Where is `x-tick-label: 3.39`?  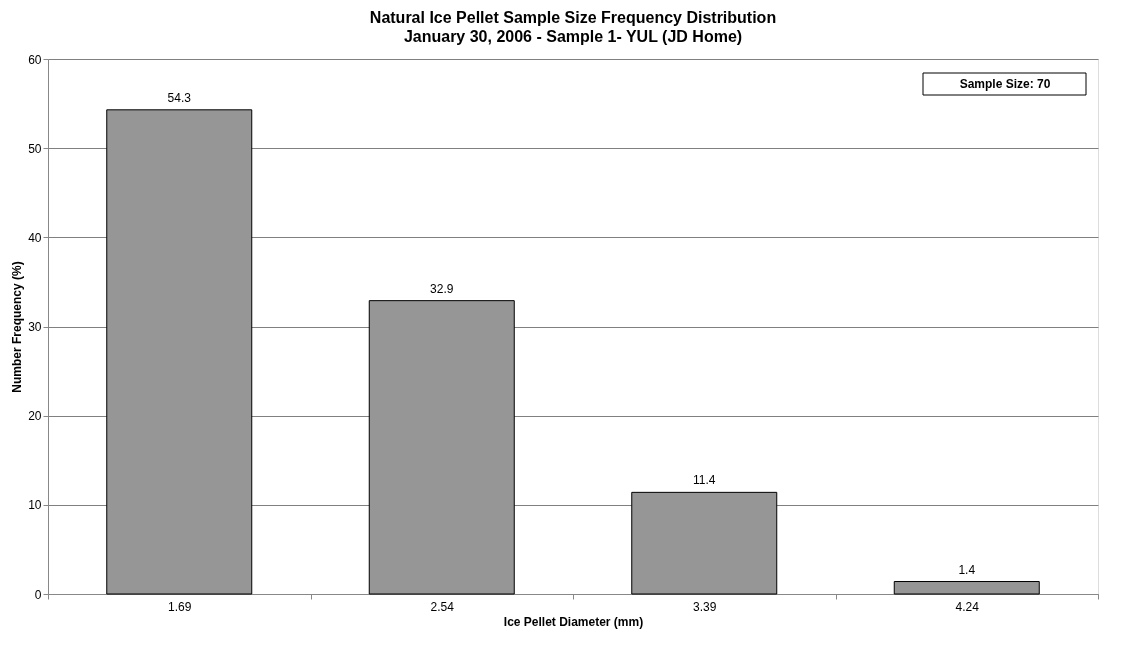 x-tick-label: 3.39 is located at coordinates (705, 606).